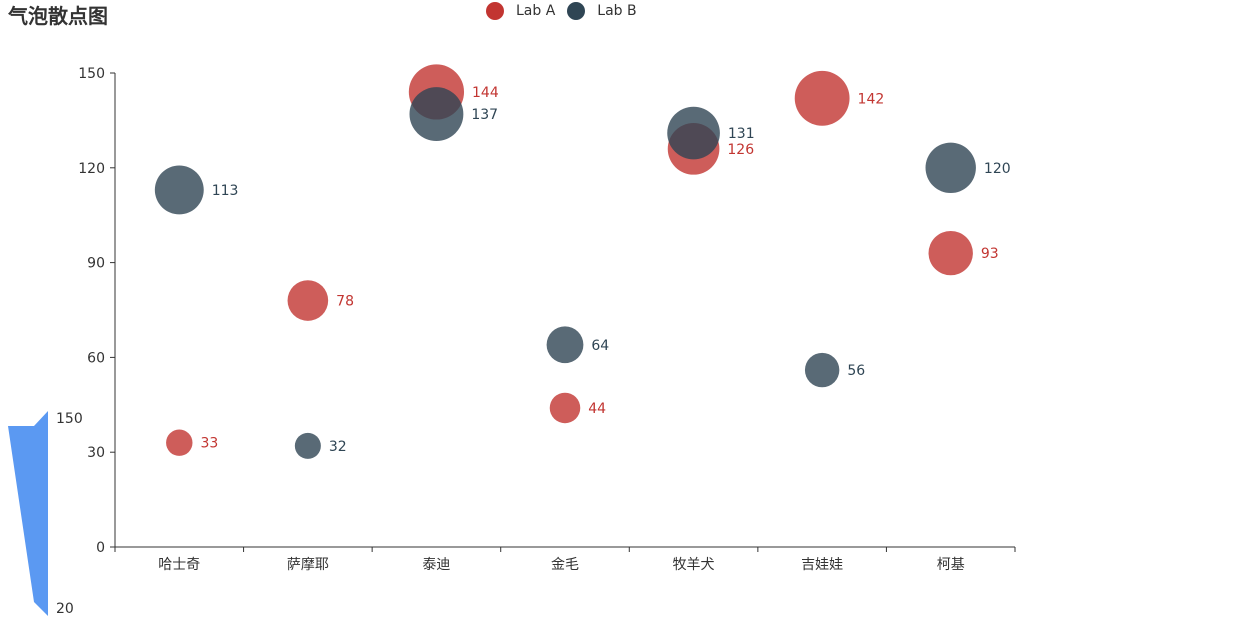 This screenshot has height=637, width=1258. Describe the element at coordinates (597, 409) in the screenshot. I see `data-label: 44` at that location.